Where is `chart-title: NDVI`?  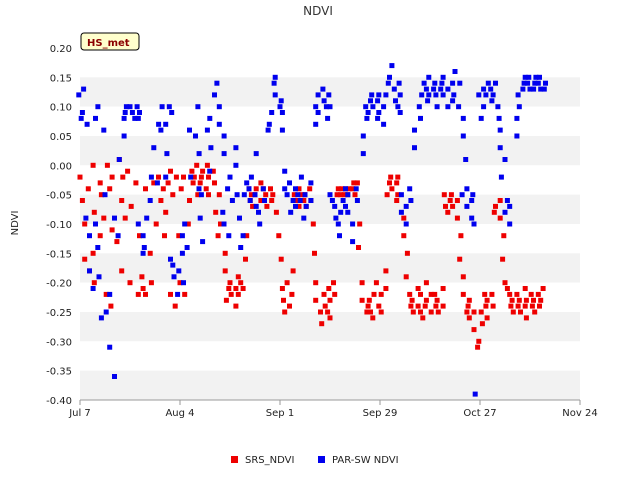 chart-title: NDVI is located at coordinates (318, 11).